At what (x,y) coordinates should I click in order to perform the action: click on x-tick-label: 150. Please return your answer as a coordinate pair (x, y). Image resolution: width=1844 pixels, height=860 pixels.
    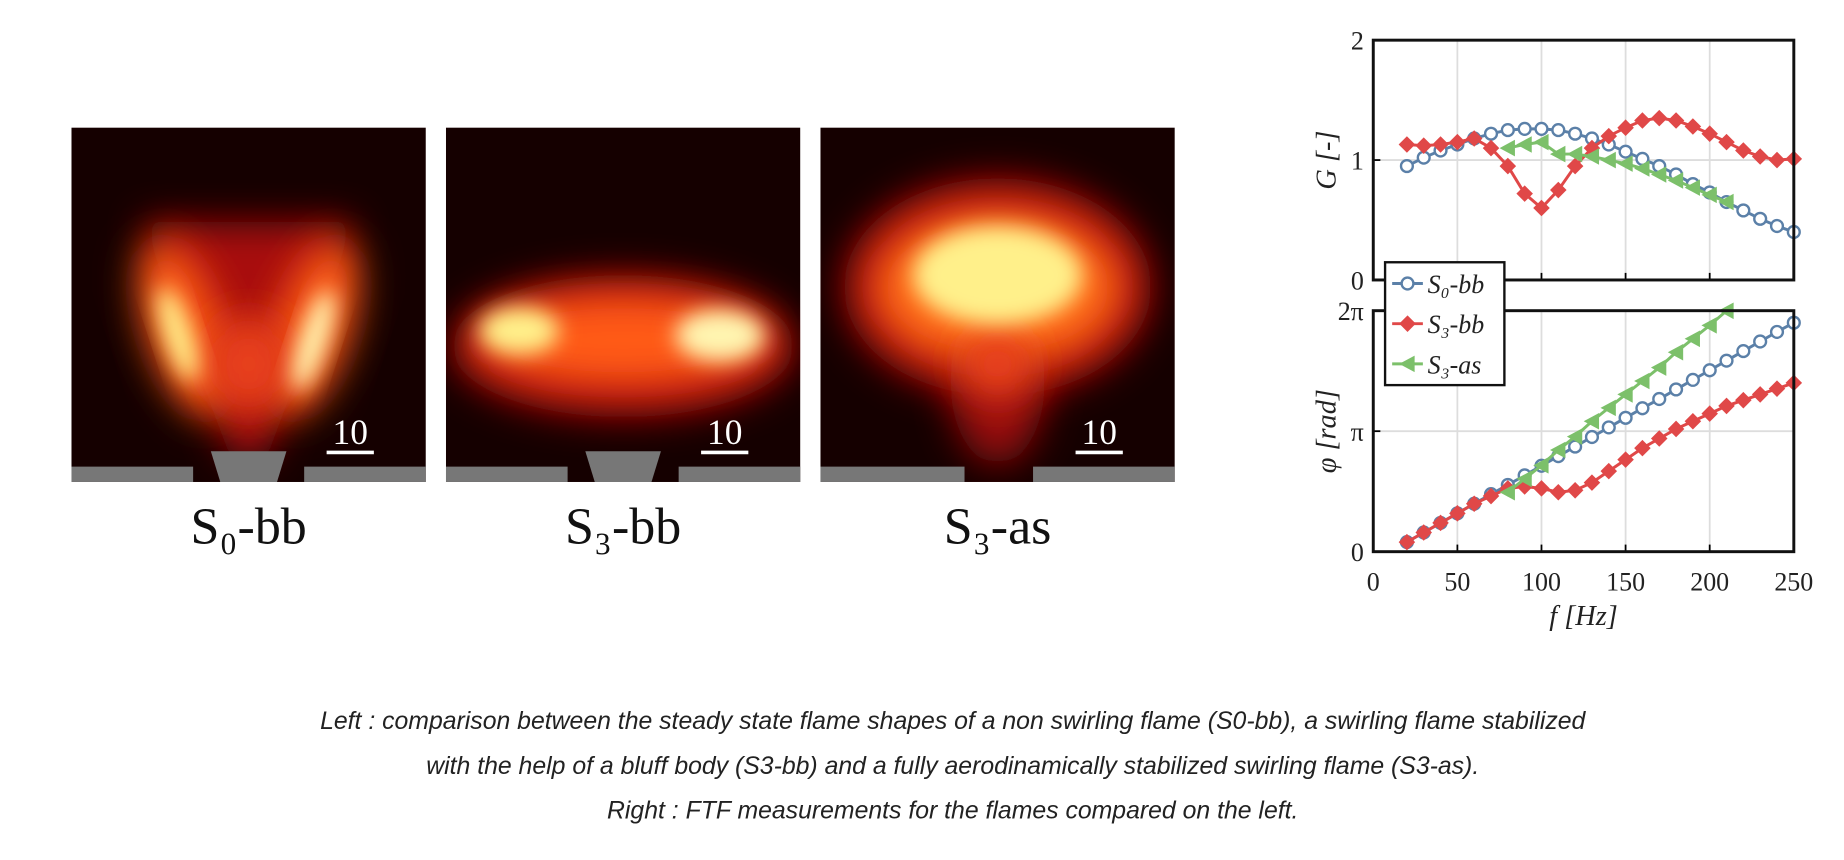
    Looking at the image, I should click on (1625, 582).